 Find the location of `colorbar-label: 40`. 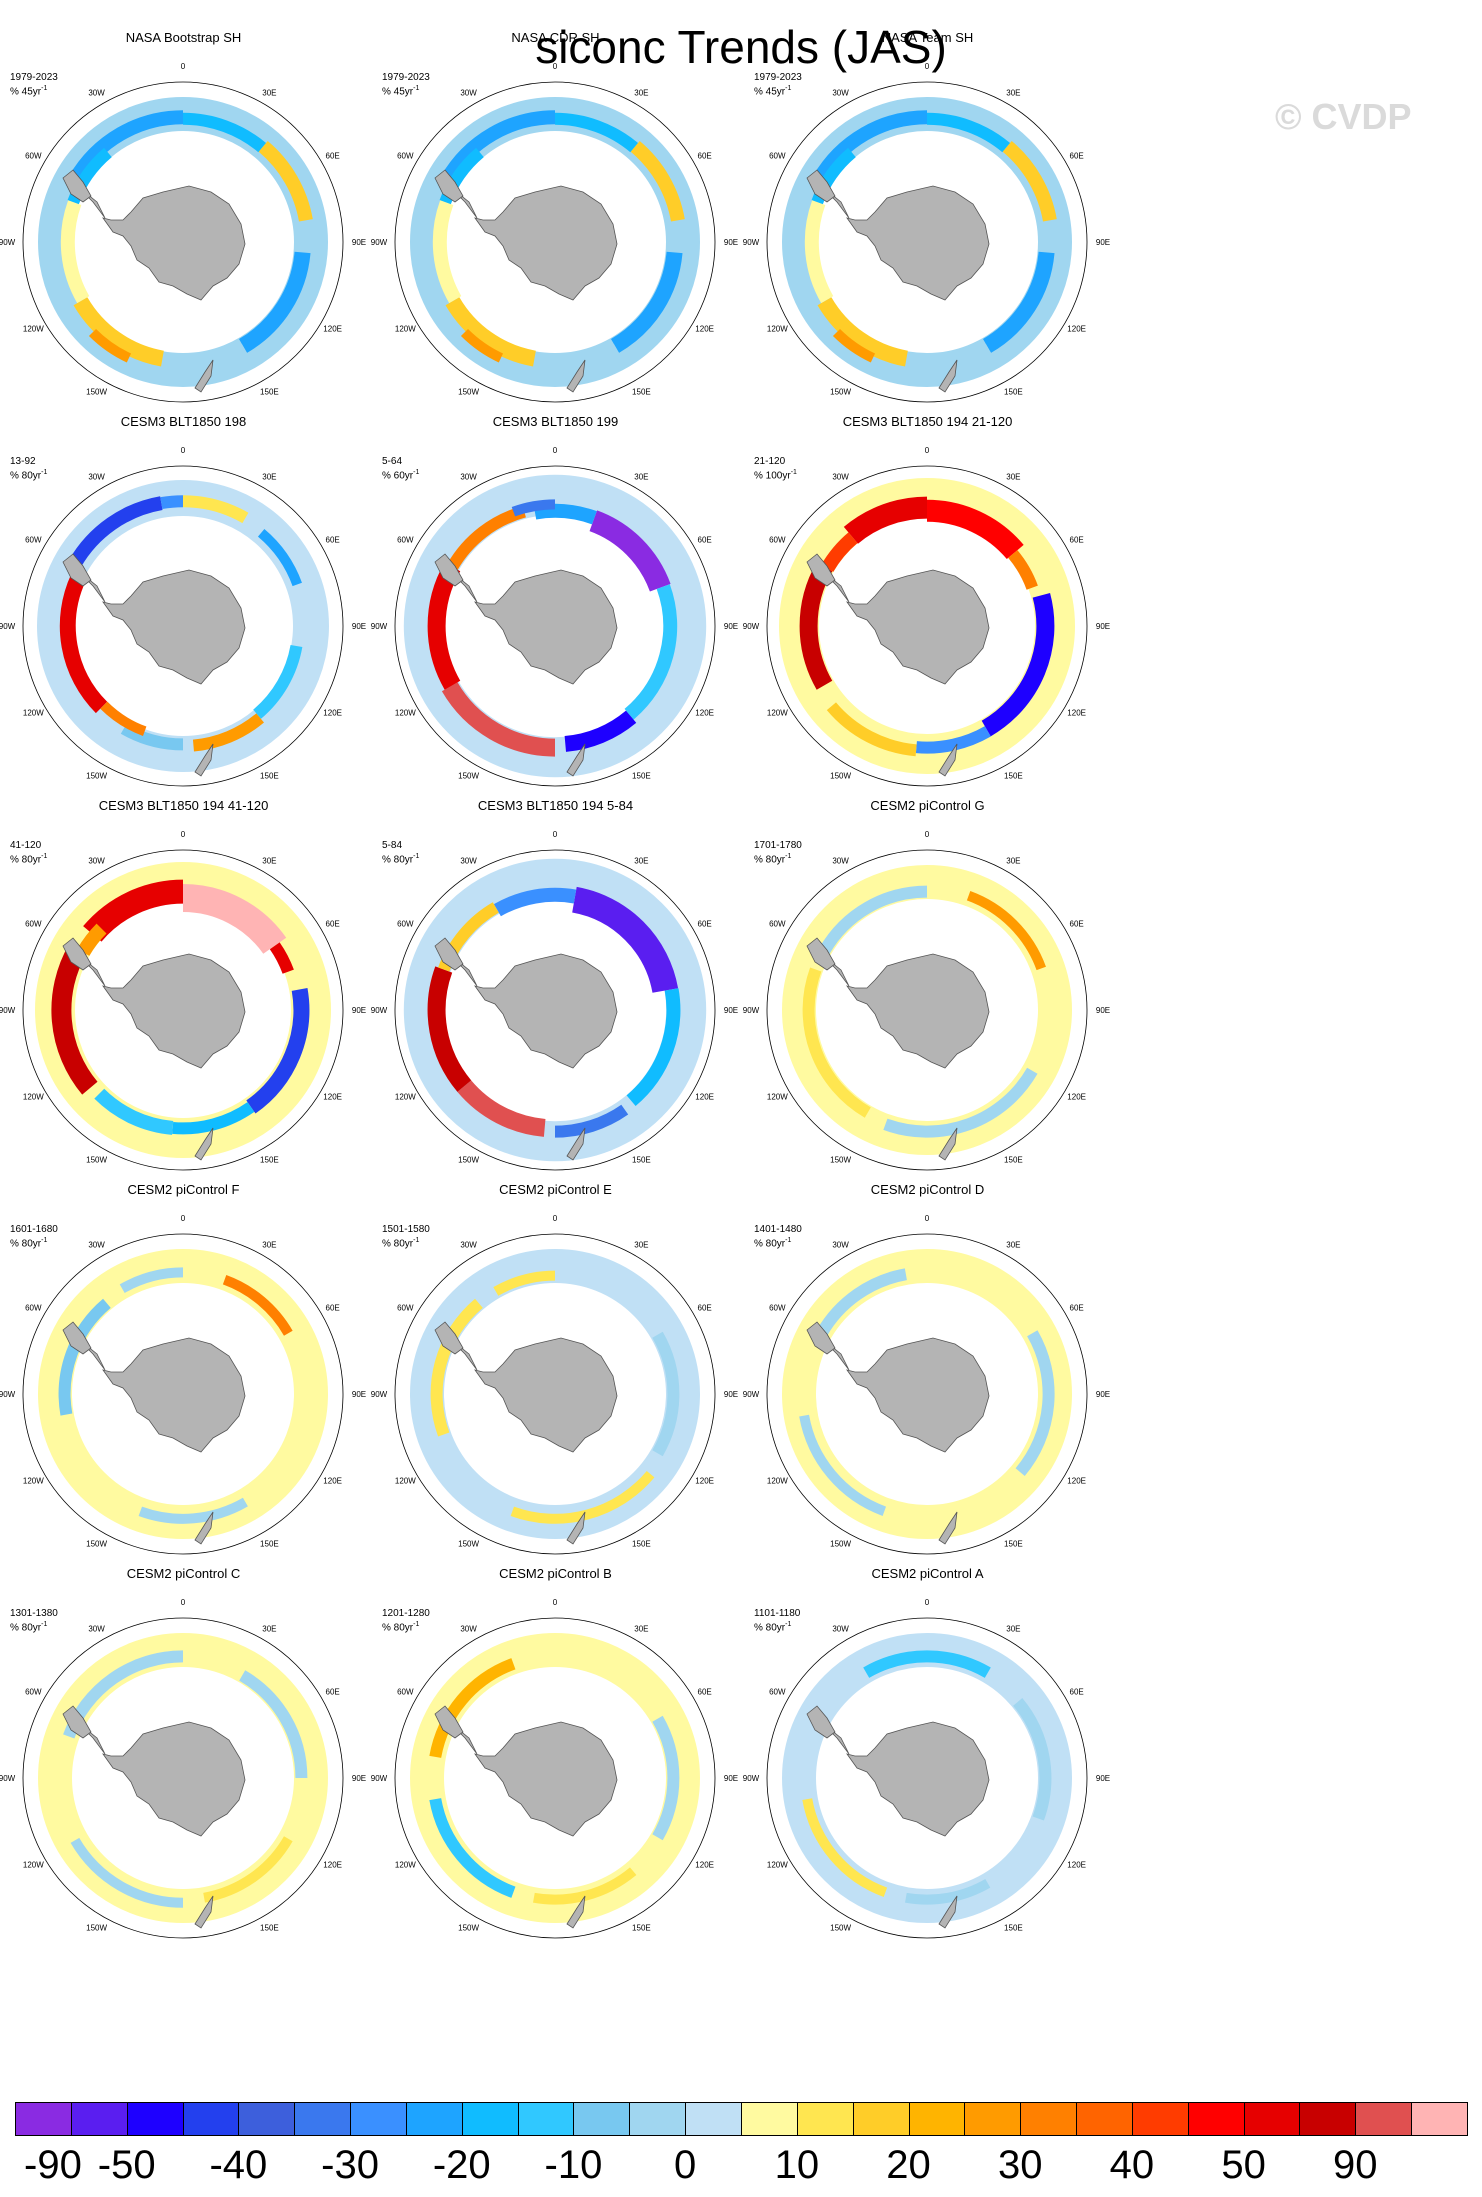

colorbar-label: 40 is located at coordinates (1132, 2165).